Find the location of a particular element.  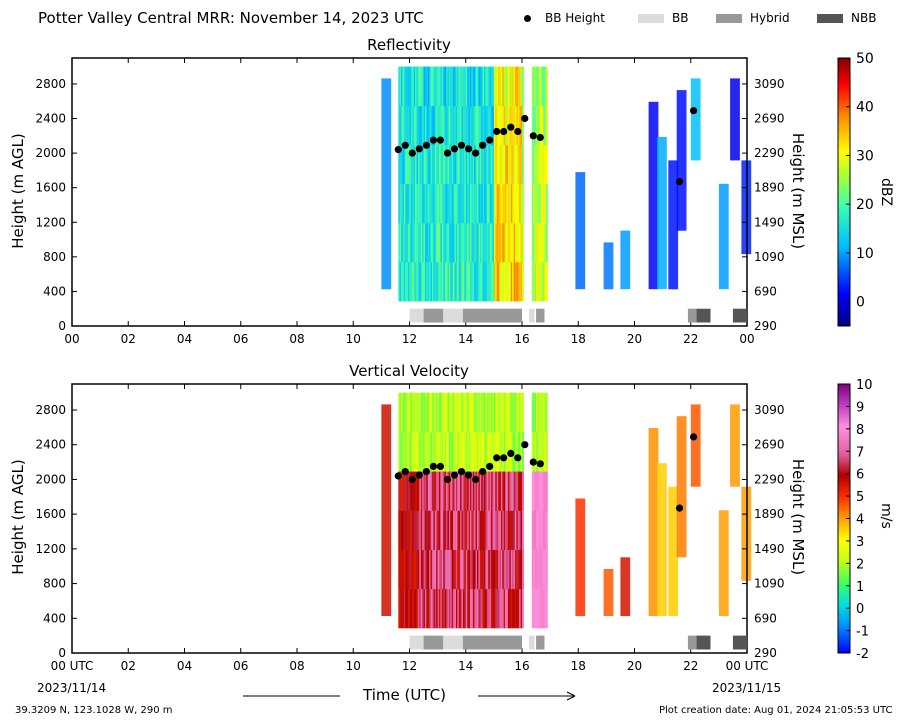

velocity-title: Vertical Velocity is located at coordinates (409, 371).